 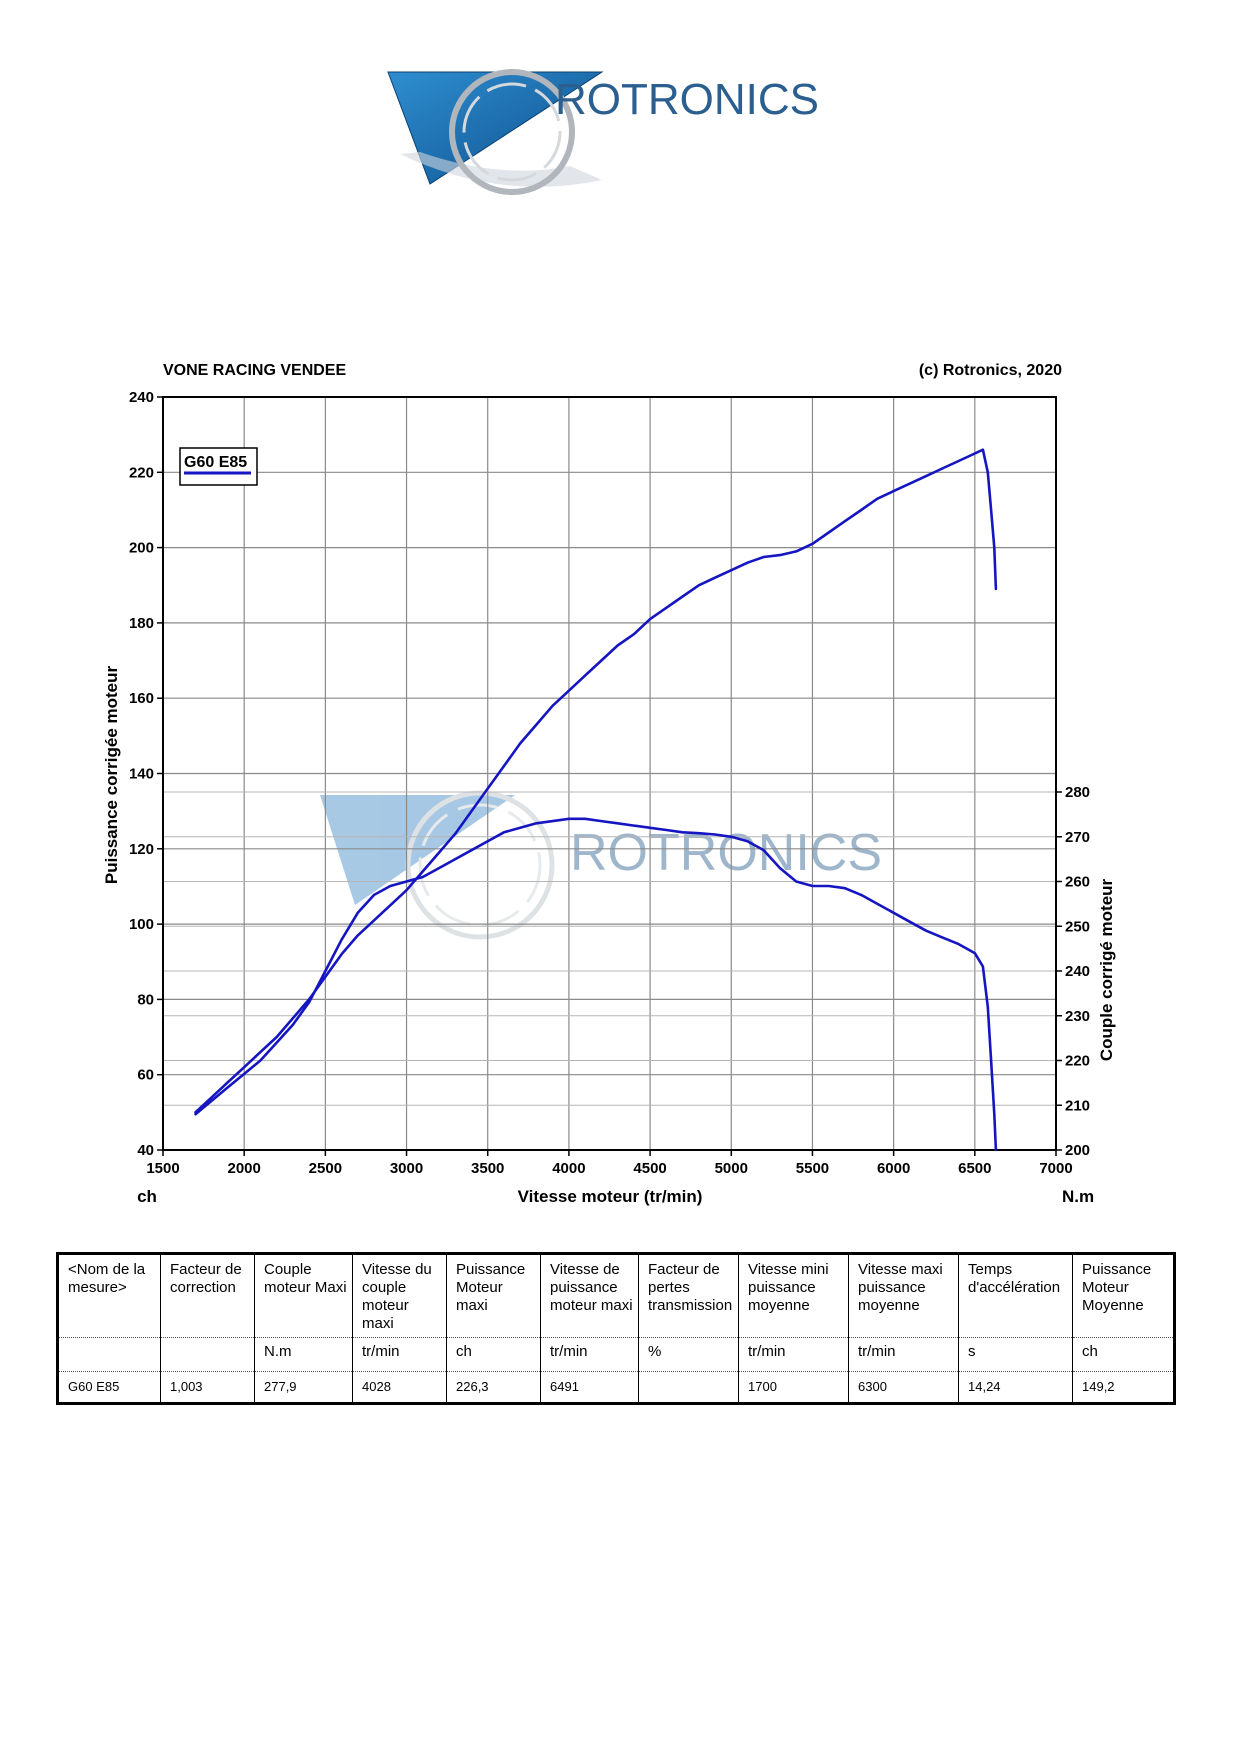 I want to click on x-tick-label: 7000, so click(x=1055, y=1168).